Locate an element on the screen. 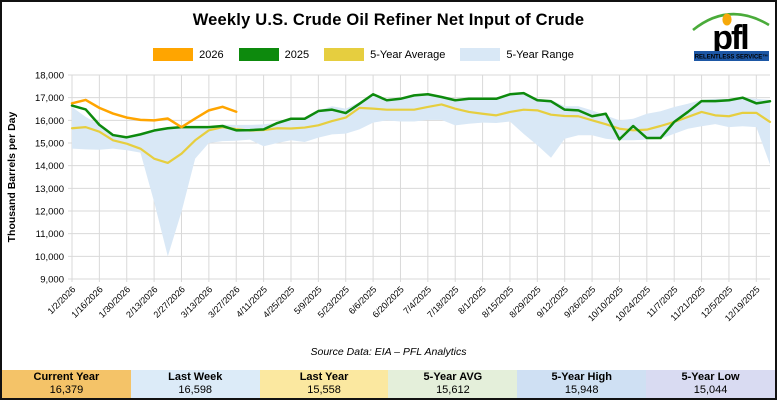 The height and width of the screenshot is (400, 777). stat-label: 5-Year AVG is located at coordinates (453, 377).